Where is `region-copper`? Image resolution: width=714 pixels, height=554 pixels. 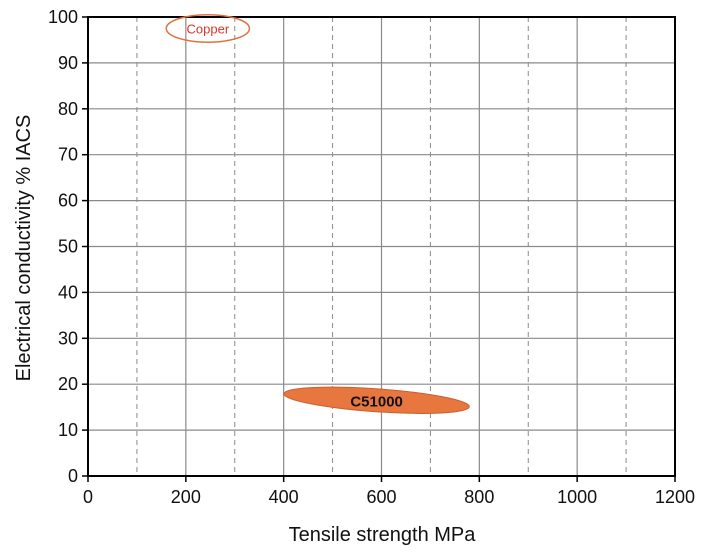 region-copper is located at coordinates (208, 28).